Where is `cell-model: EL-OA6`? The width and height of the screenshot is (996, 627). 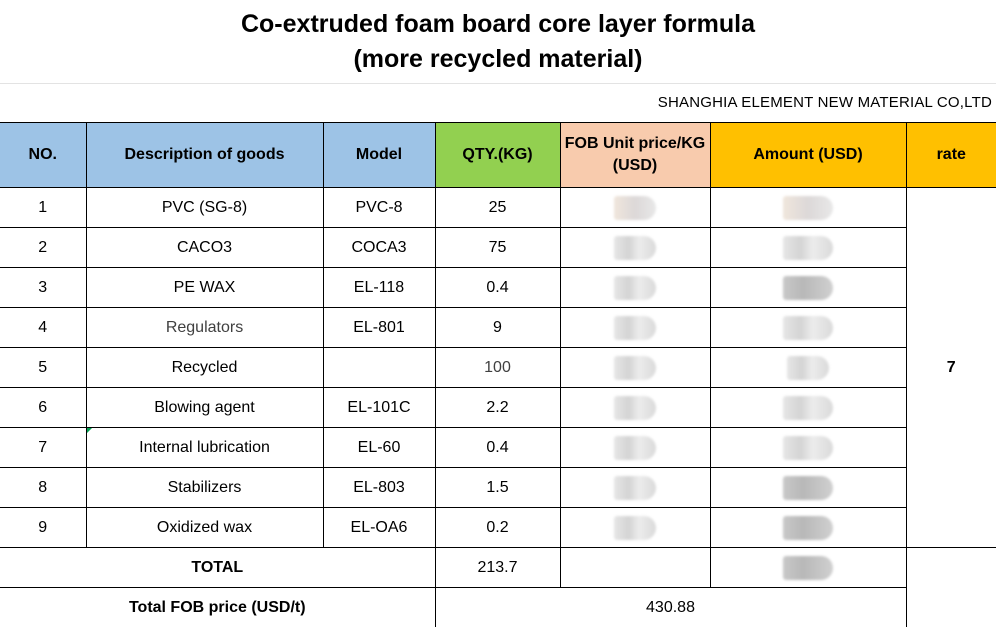 cell-model: EL-OA6 is located at coordinates (379, 527).